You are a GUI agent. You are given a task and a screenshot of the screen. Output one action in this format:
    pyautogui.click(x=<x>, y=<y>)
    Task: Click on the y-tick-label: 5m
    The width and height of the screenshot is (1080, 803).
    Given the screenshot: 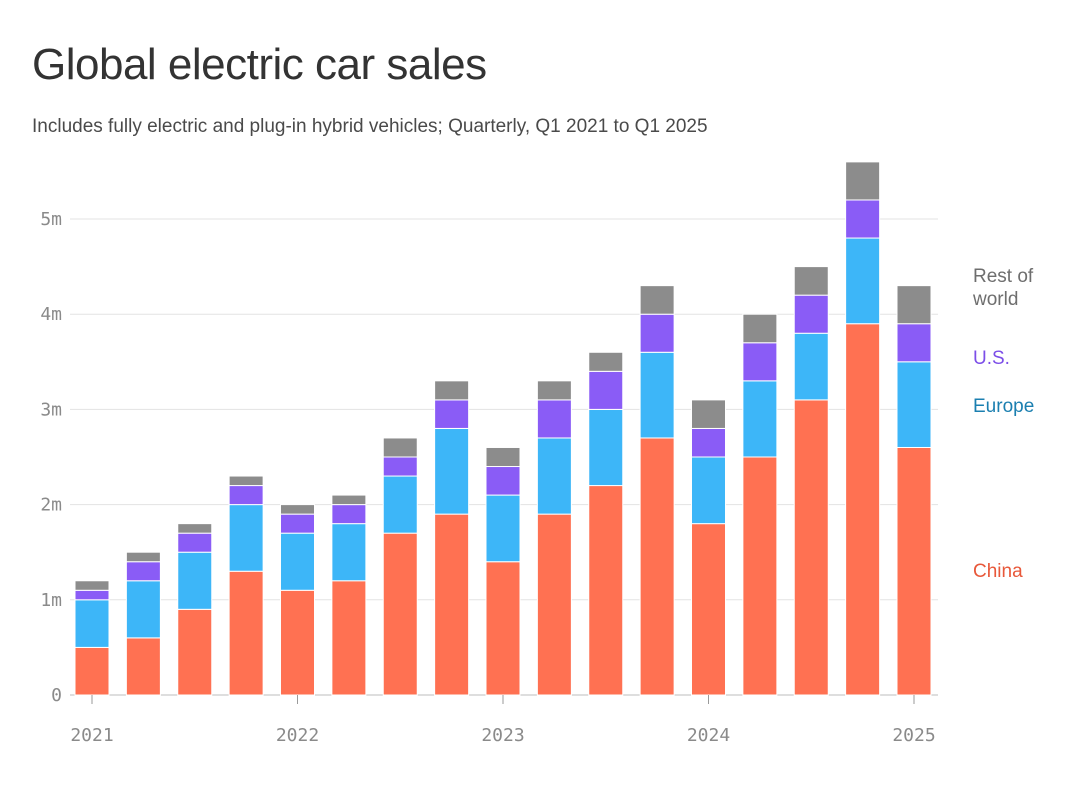 What is the action you would take?
    pyautogui.click(x=51, y=219)
    